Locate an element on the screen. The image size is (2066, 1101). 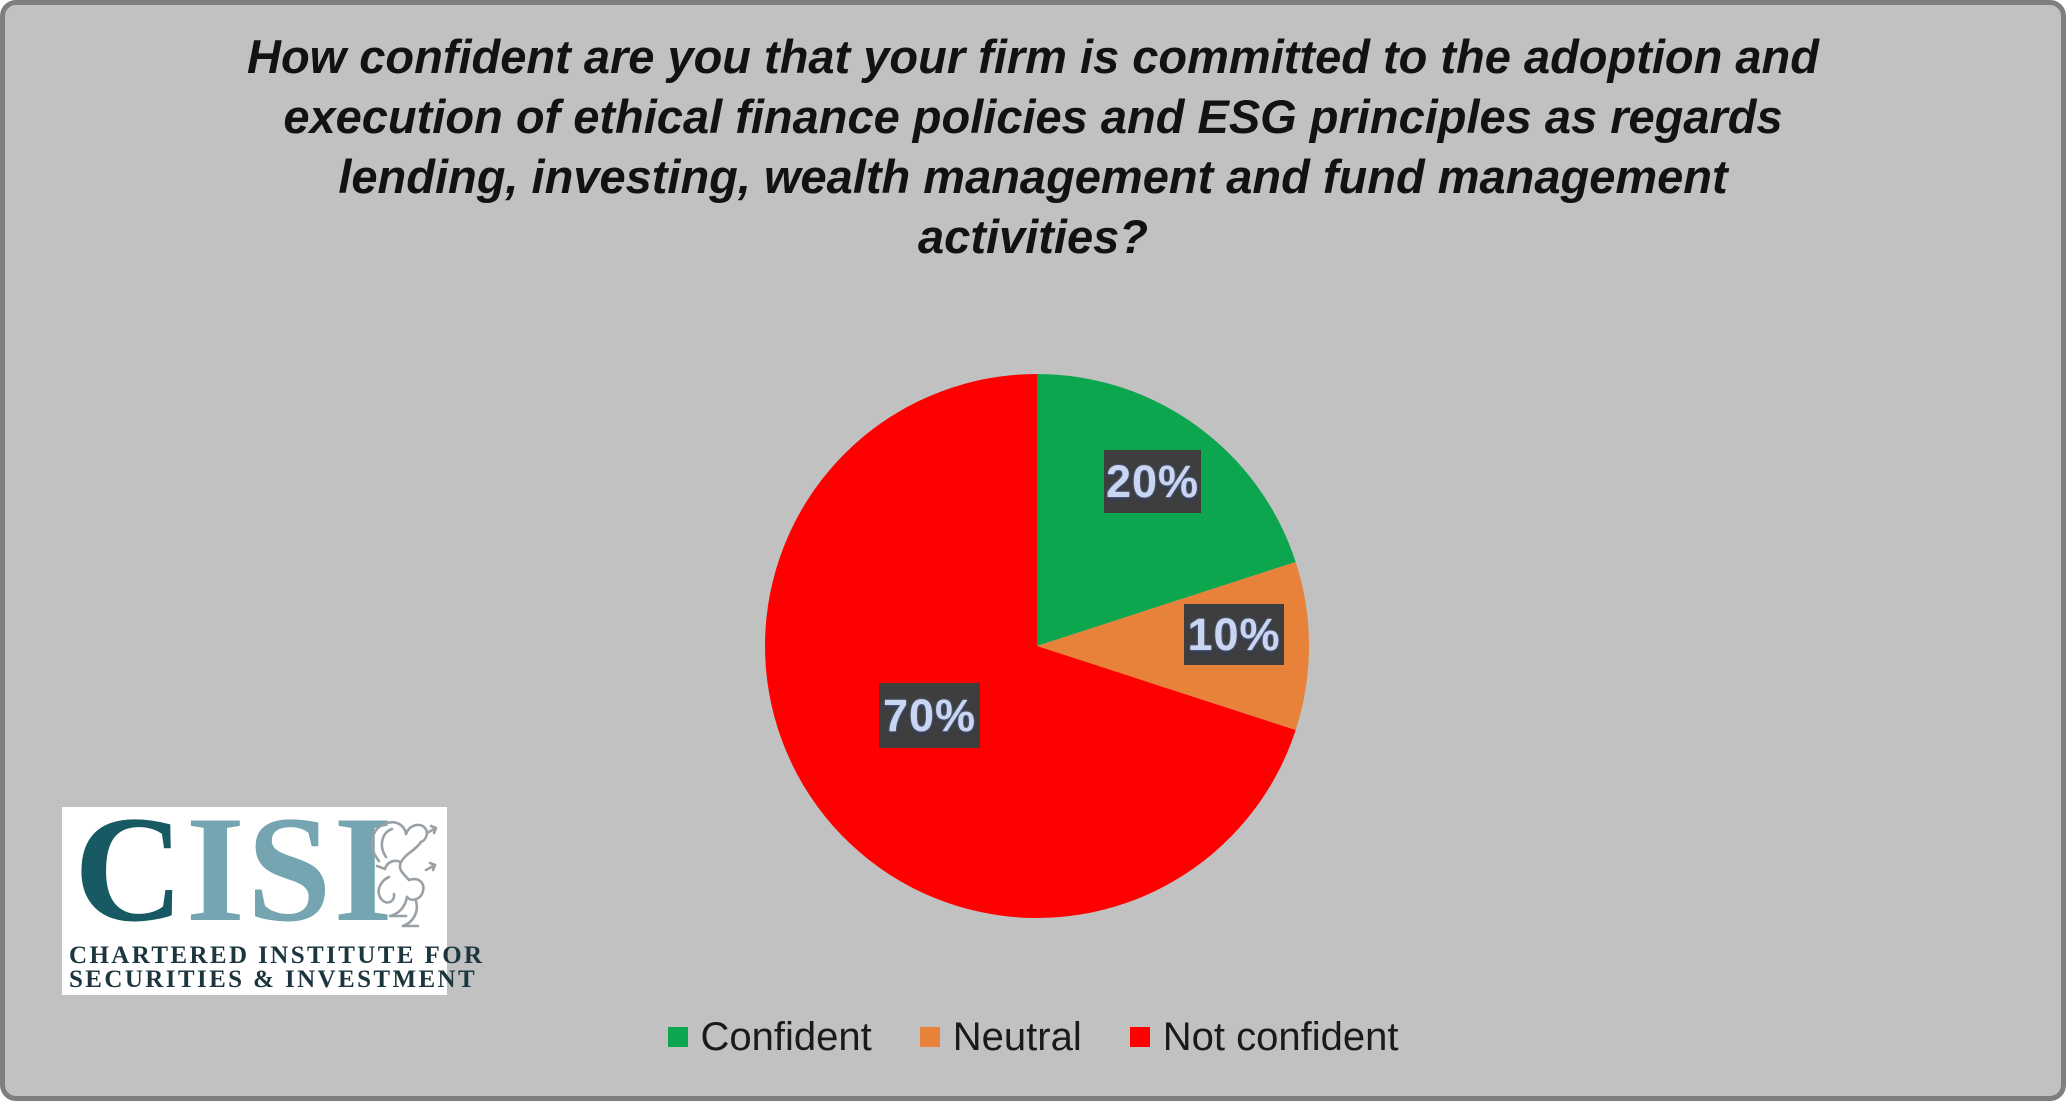
griffin-icon is located at coordinates (404, 874).